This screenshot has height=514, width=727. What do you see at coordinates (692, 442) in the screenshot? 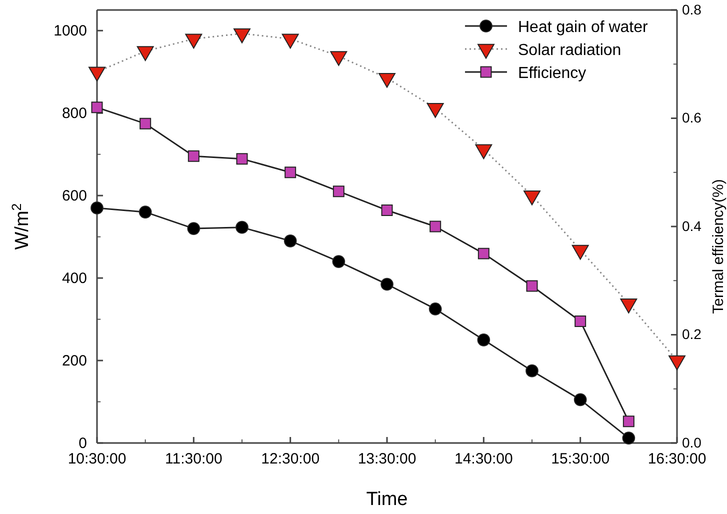
I see `y2-tick-label: 0.0` at bounding box center [692, 442].